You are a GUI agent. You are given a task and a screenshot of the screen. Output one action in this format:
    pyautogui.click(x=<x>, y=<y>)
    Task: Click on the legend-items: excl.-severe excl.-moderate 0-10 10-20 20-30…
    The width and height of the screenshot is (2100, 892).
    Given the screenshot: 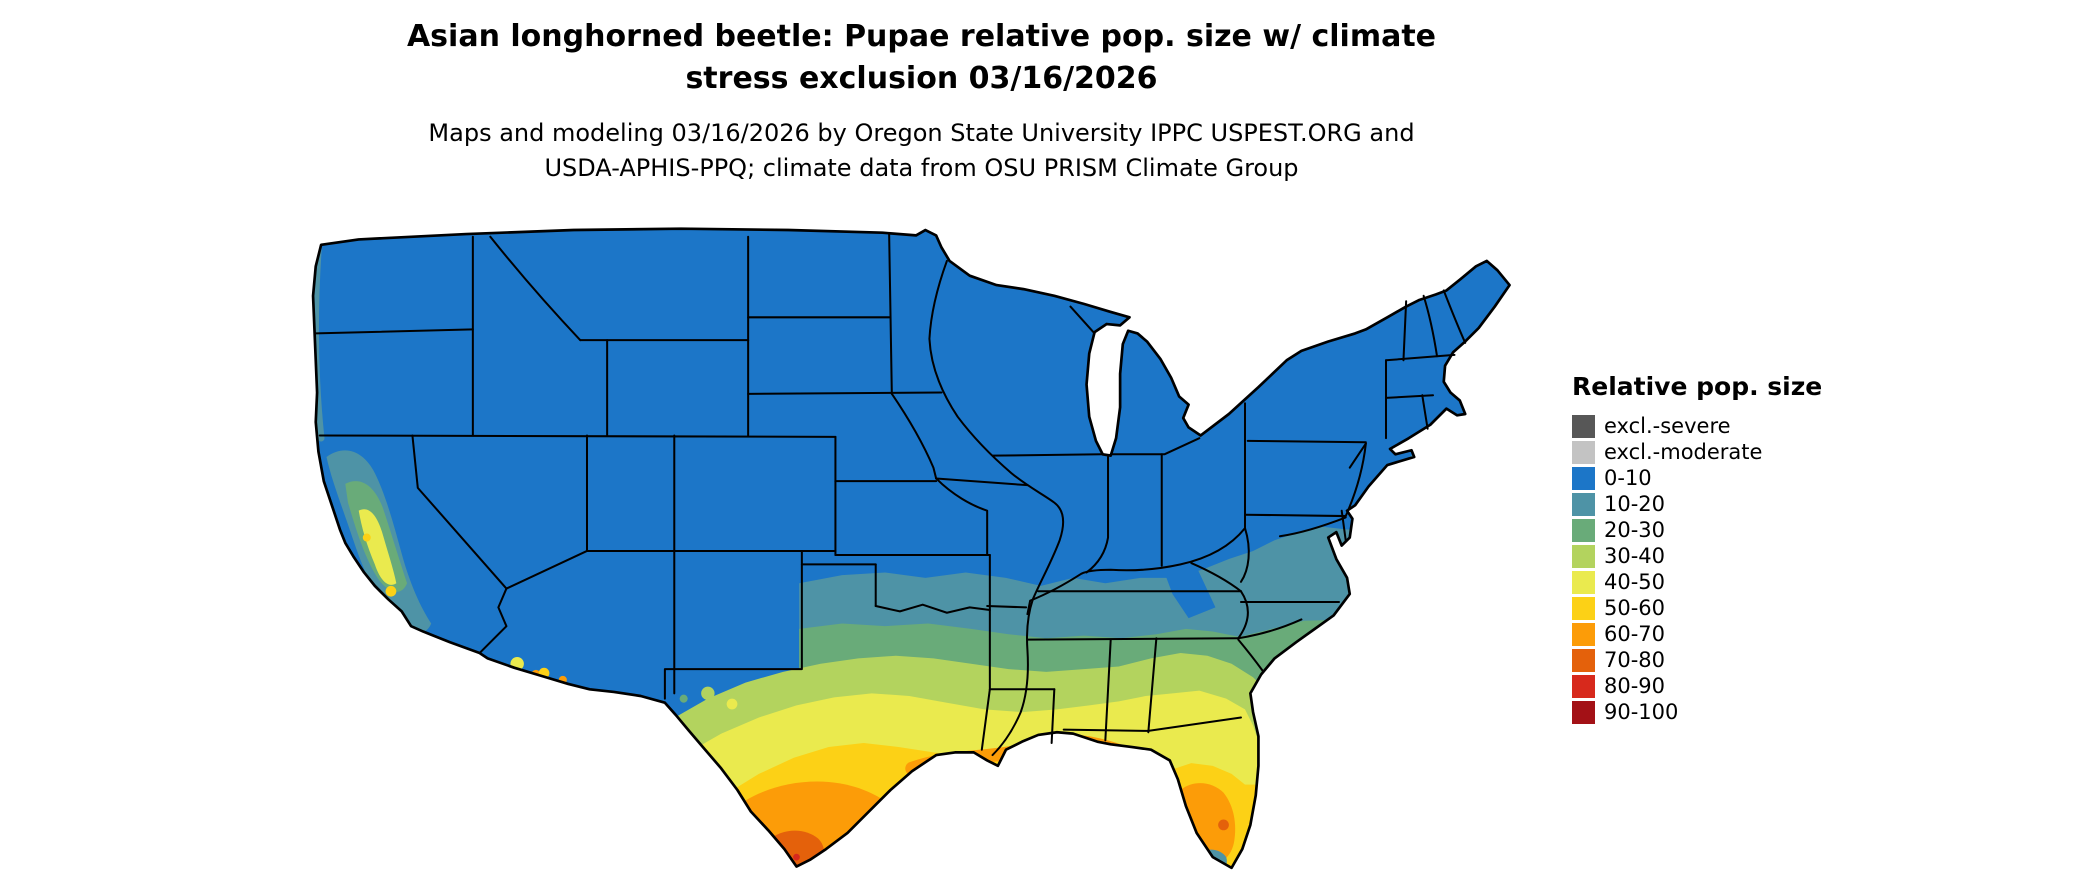 What is the action you would take?
    pyautogui.click(x=1727, y=569)
    